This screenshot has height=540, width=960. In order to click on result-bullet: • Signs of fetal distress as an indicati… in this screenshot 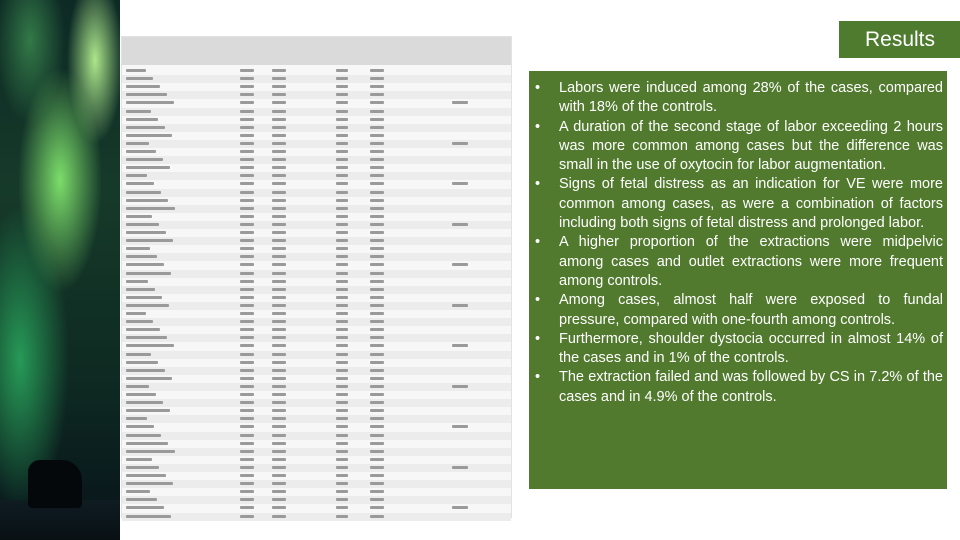, I will do `click(739, 204)`.